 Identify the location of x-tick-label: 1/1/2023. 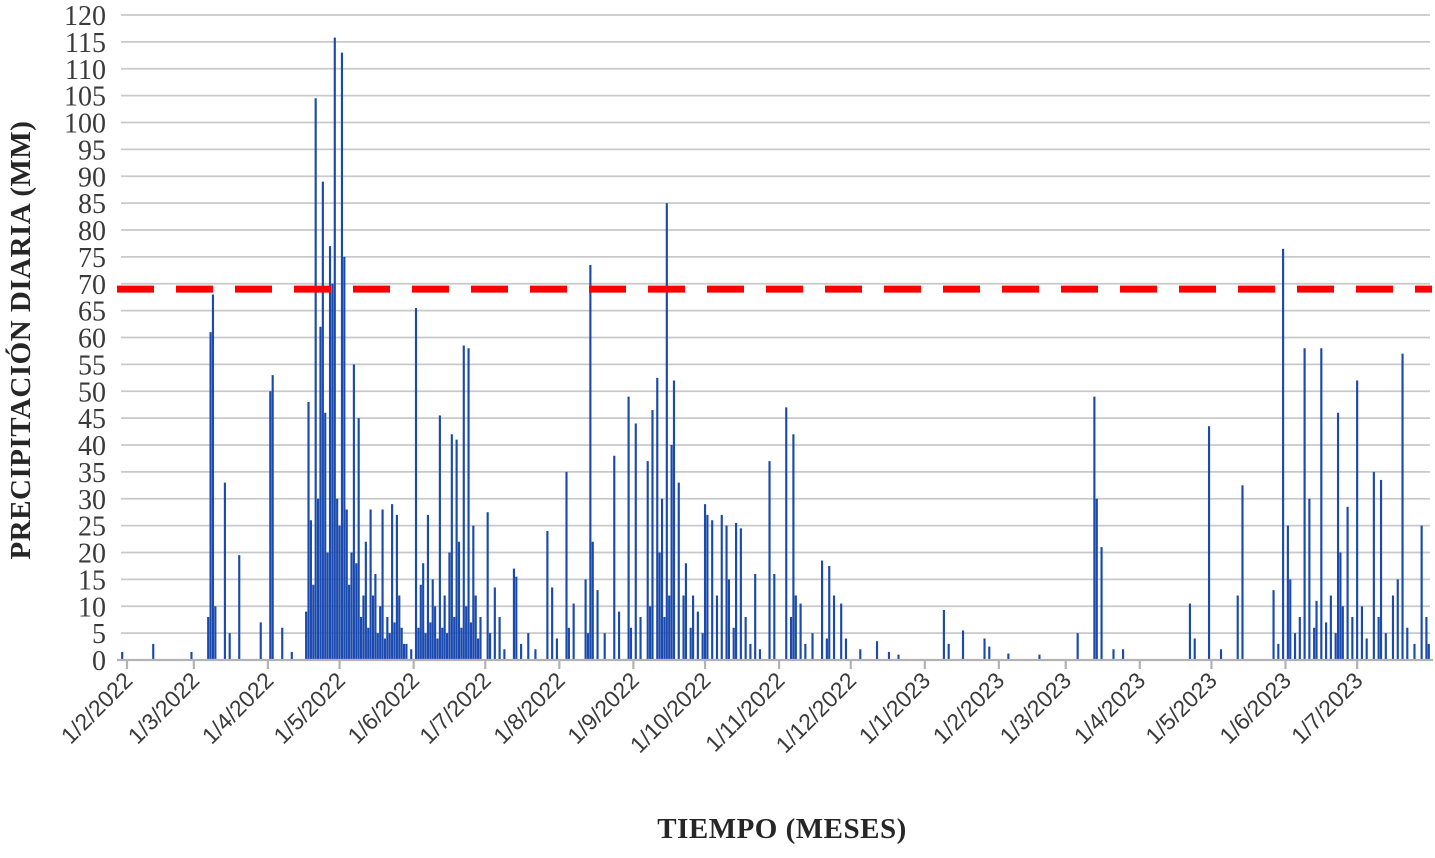
(895, 708).